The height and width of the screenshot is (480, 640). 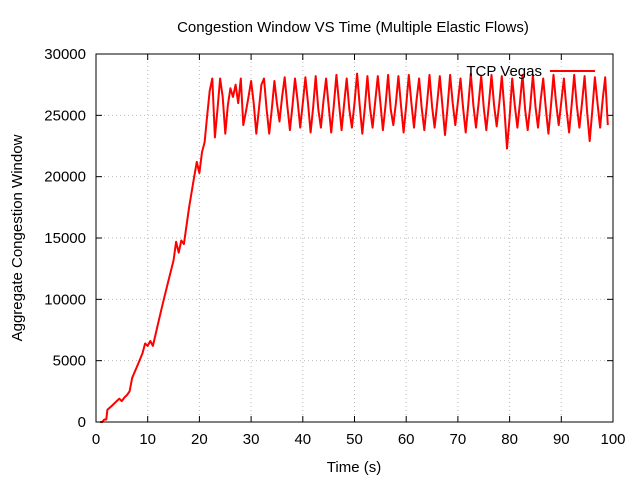 What do you see at coordinates (69, 361) in the screenshot?
I see `y-tick-label: 5000` at bounding box center [69, 361].